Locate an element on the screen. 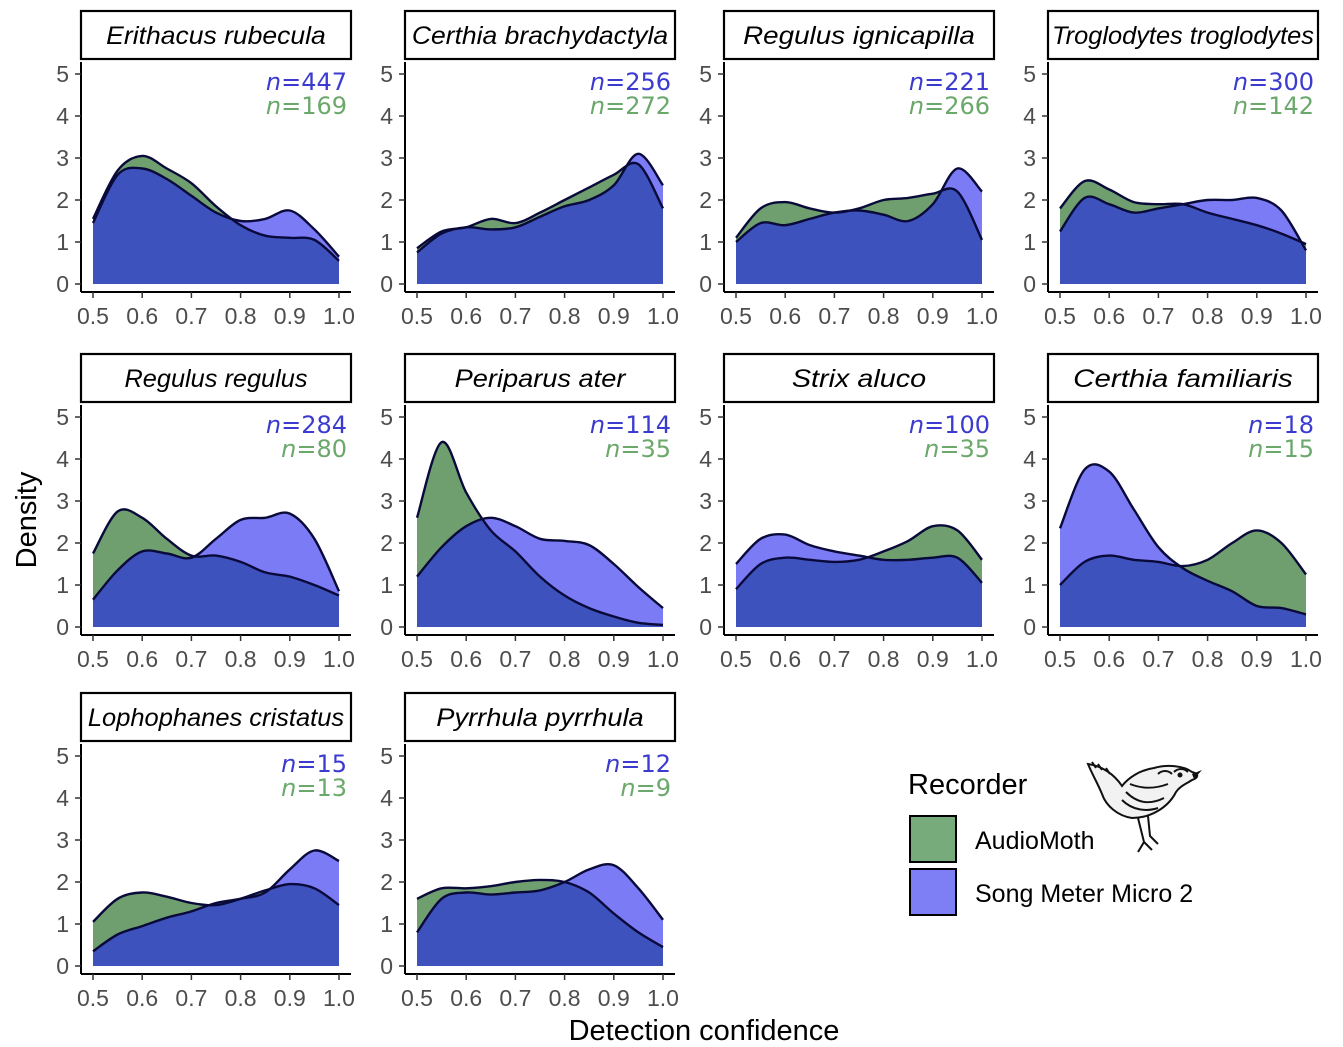 Image resolution: width=1343 pixels, height=1047 pixels. facet-title: Troglodytes troglodytes is located at coordinates (1183, 36).